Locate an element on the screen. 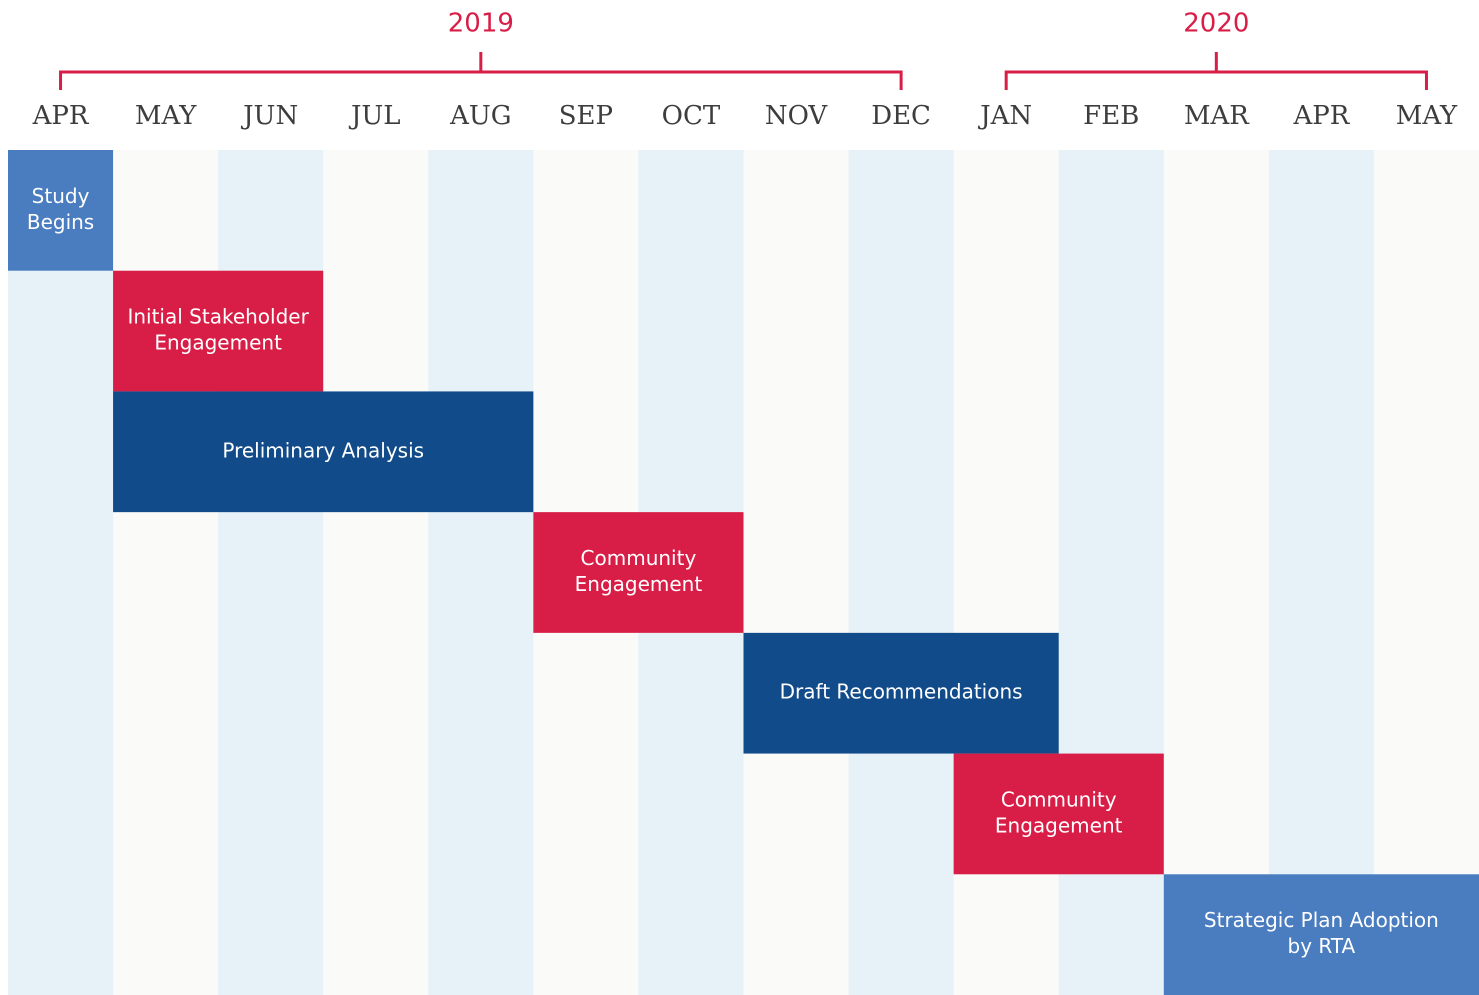  task-label: Initial Stakeholder is located at coordinates (218, 317).